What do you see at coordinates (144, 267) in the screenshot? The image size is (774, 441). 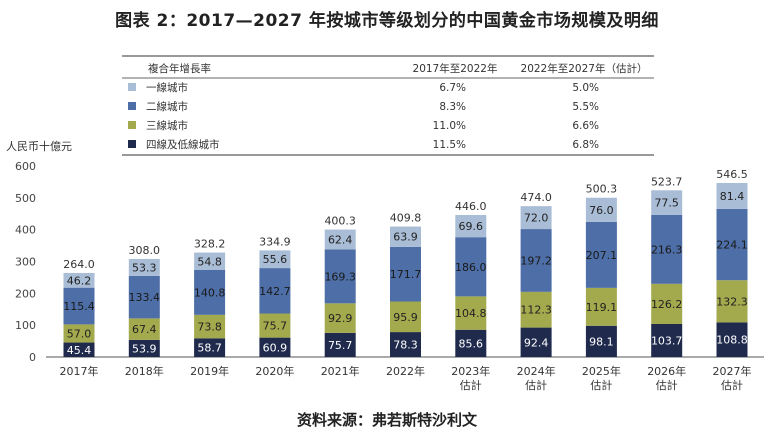 I see `segment-value-label: 53.3` at bounding box center [144, 267].